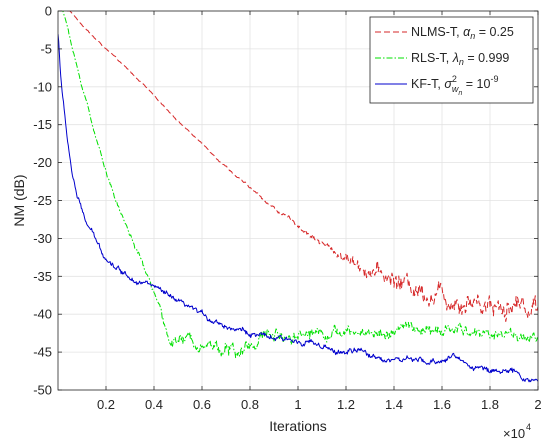 This screenshot has width=550, height=447. Describe the element at coordinates (42, 238) in the screenshot. I see `y-tick-label: -30` at that location.